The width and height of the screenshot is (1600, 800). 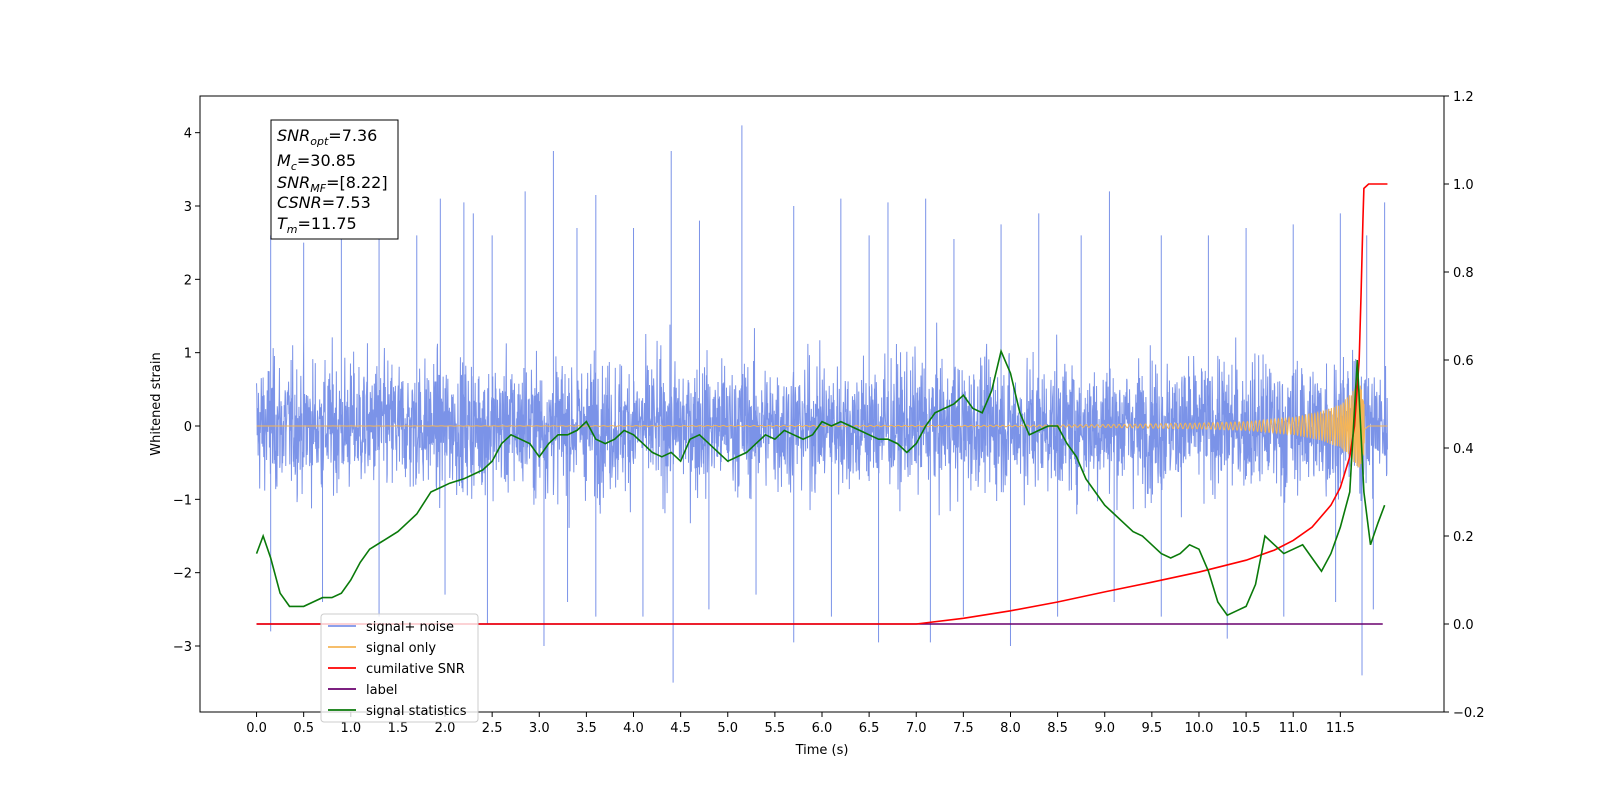 I want to click on x-tick-label: 2.5, so click(x=492, y=728).